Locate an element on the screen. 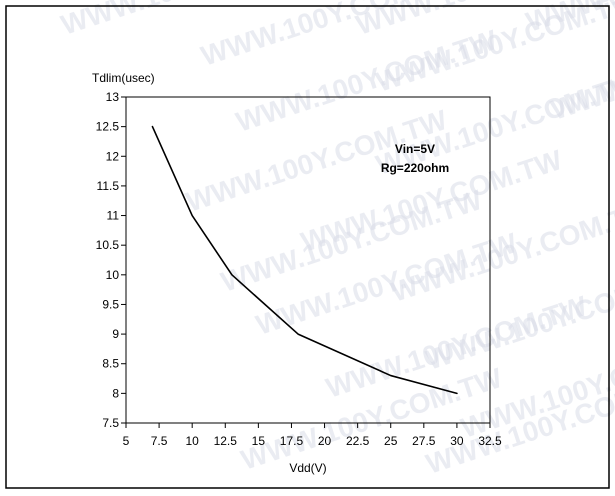  y-tick-label-11: 13 is located at coordinates (113, 97).